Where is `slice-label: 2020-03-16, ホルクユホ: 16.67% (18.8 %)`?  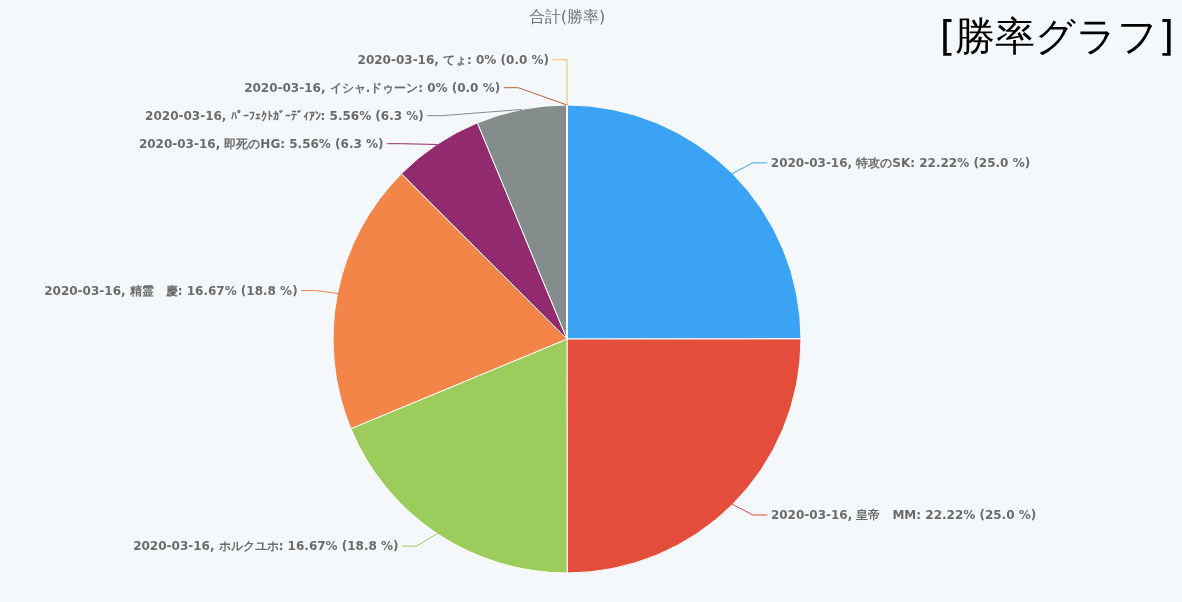
slice-label: 2020-03-16, ホルクユホ: 16.67% (18.8 %) is located at coordinates (266, 546).